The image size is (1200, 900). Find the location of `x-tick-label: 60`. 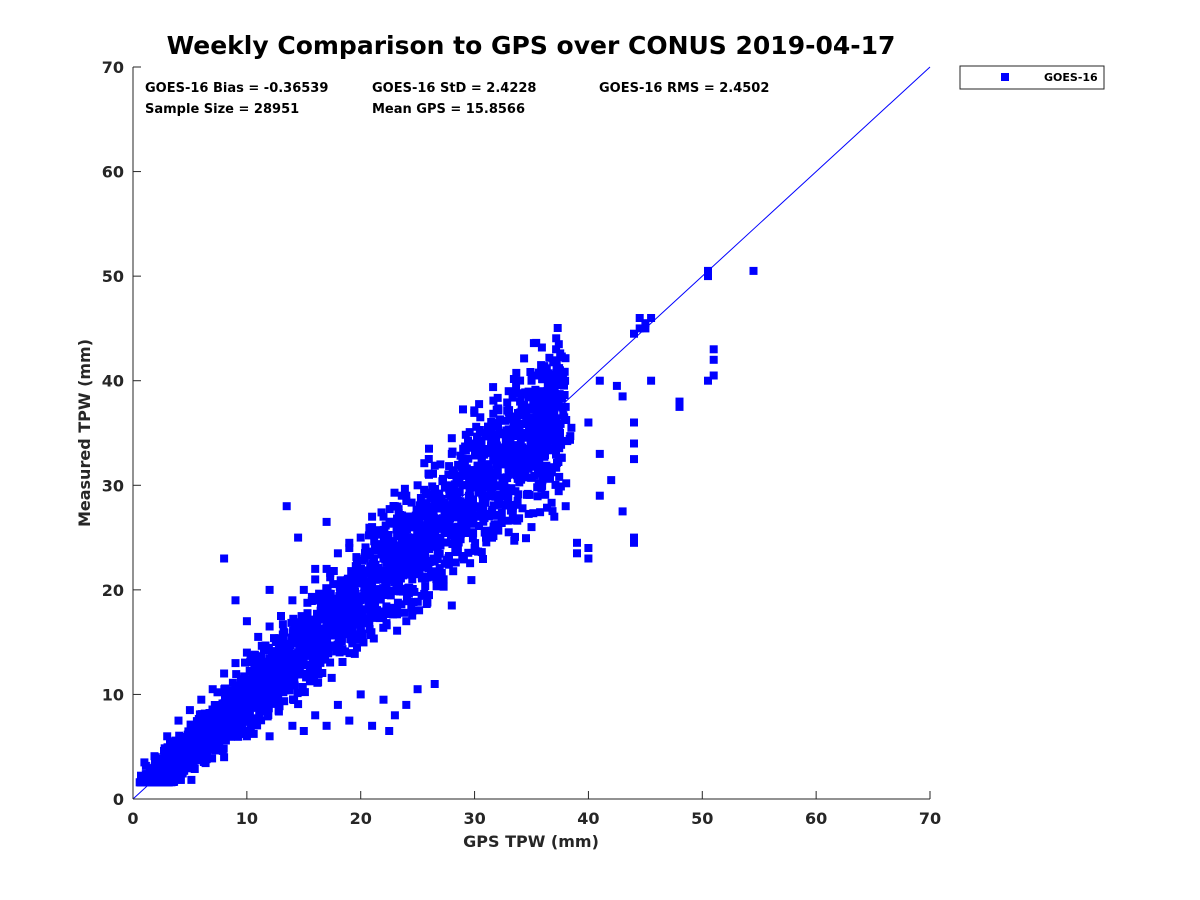

x-tick-label: 60 is located at coordinates (816, 818).